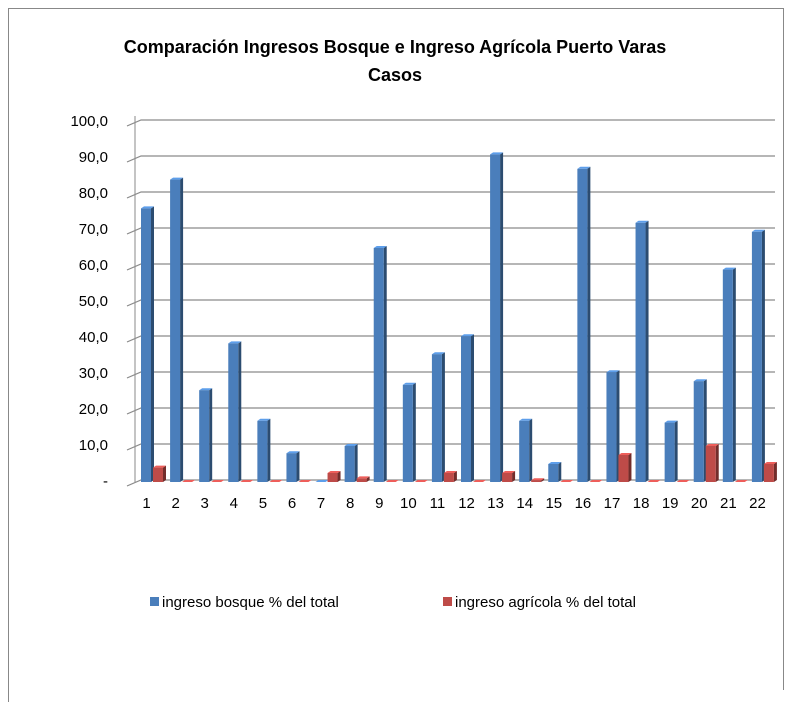  I want to click on legend-label: ingreso agrícola % del total, so click(545, 602).